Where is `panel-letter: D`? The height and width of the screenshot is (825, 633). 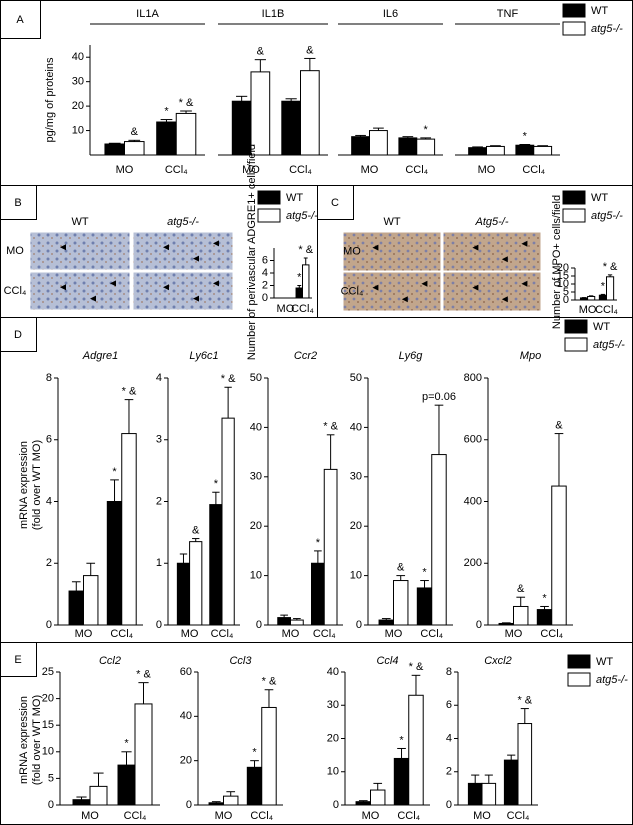 panel-letter: D is located at coordinates (18, 335).